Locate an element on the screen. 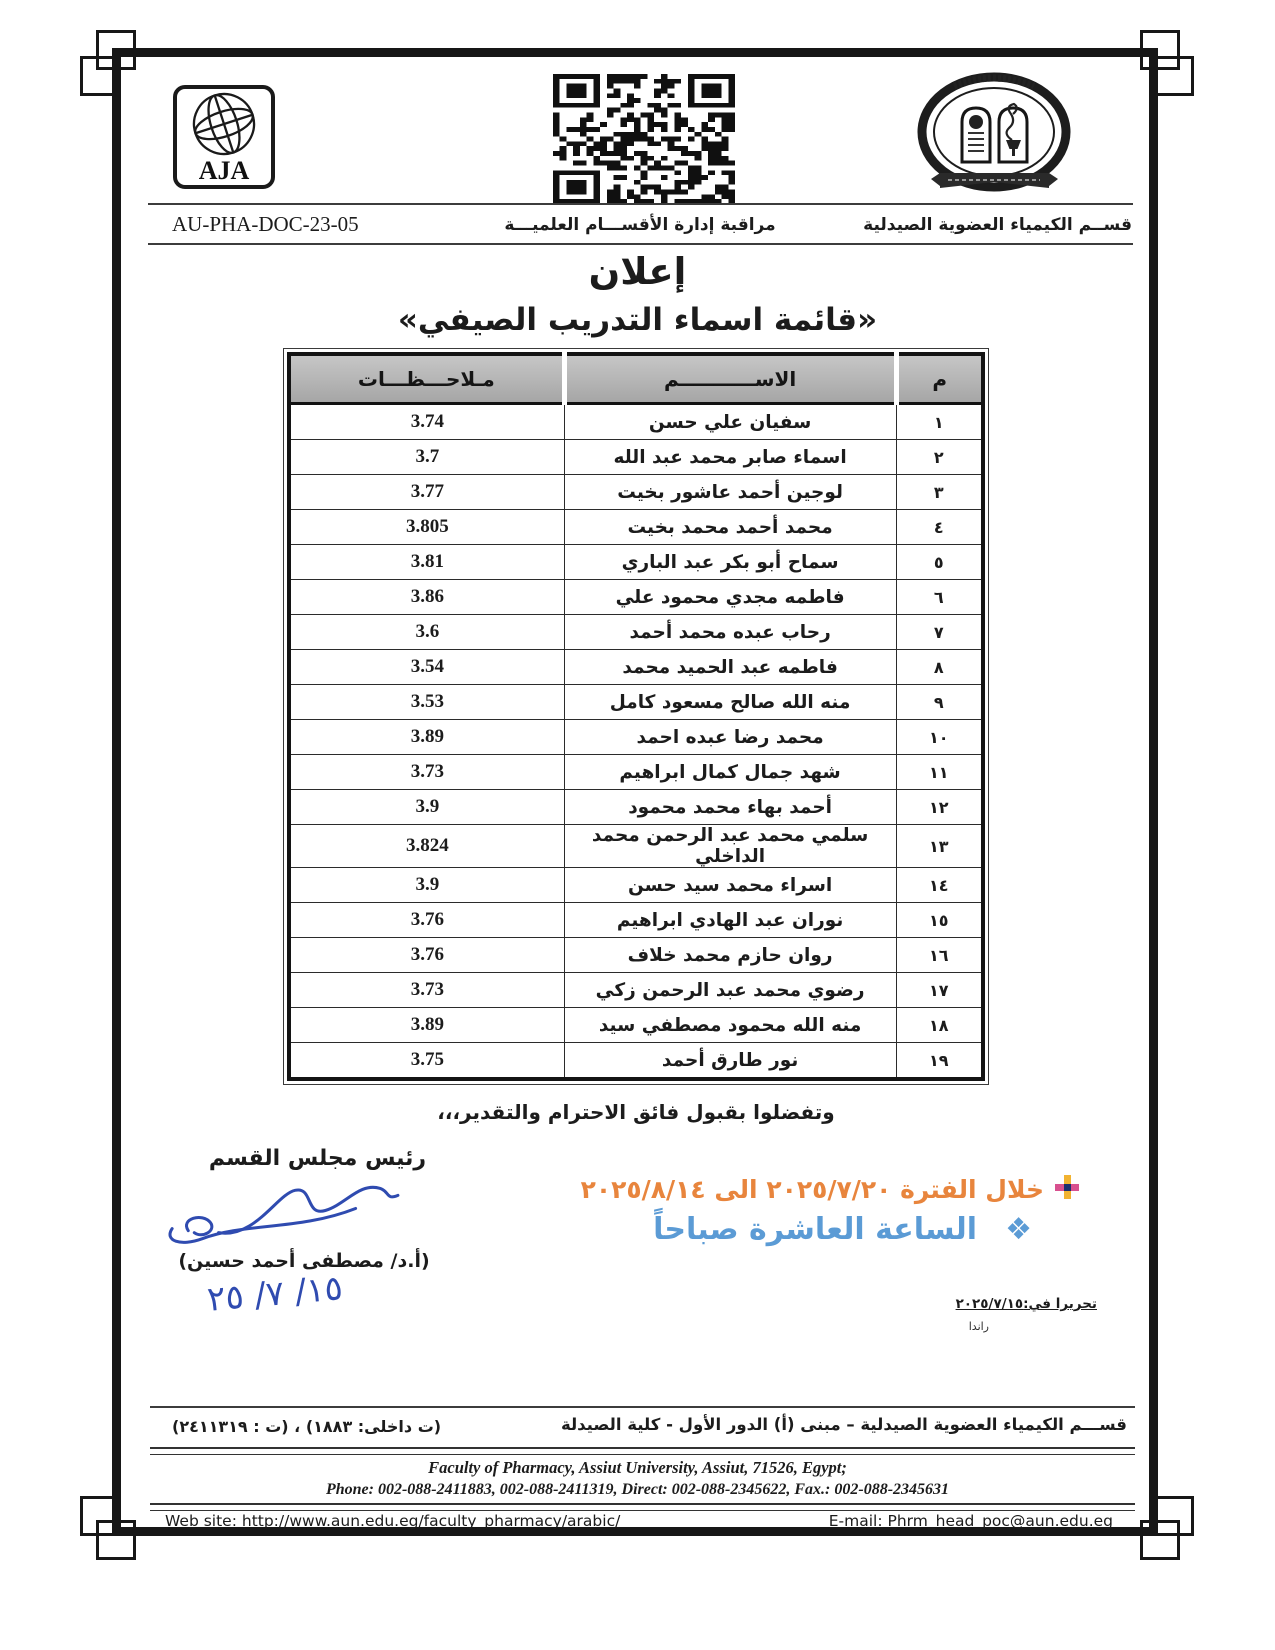 The image size is (1275, 1650). student-name-cell: اسراء محمد سيد حسن is located at coordinates (730, 885).